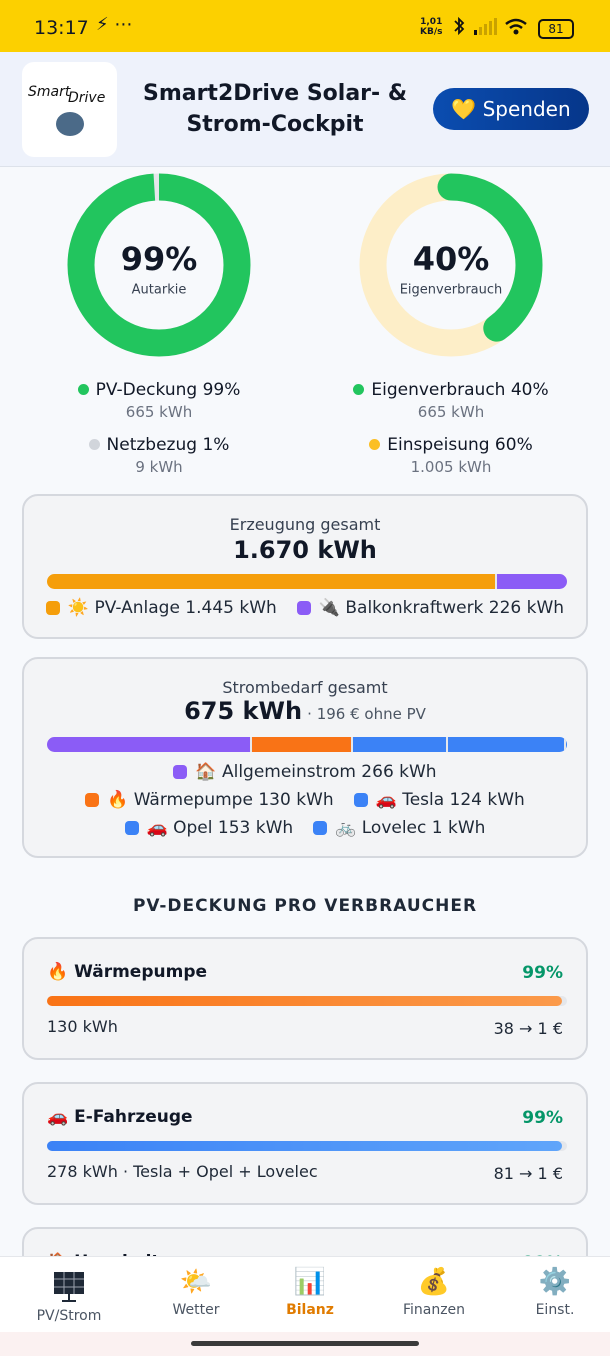  What do you see at coordinates (82, 1026) in the screenshot?
I see `consumer-energy: 130 kWh` at bounding box center [82, 1026].